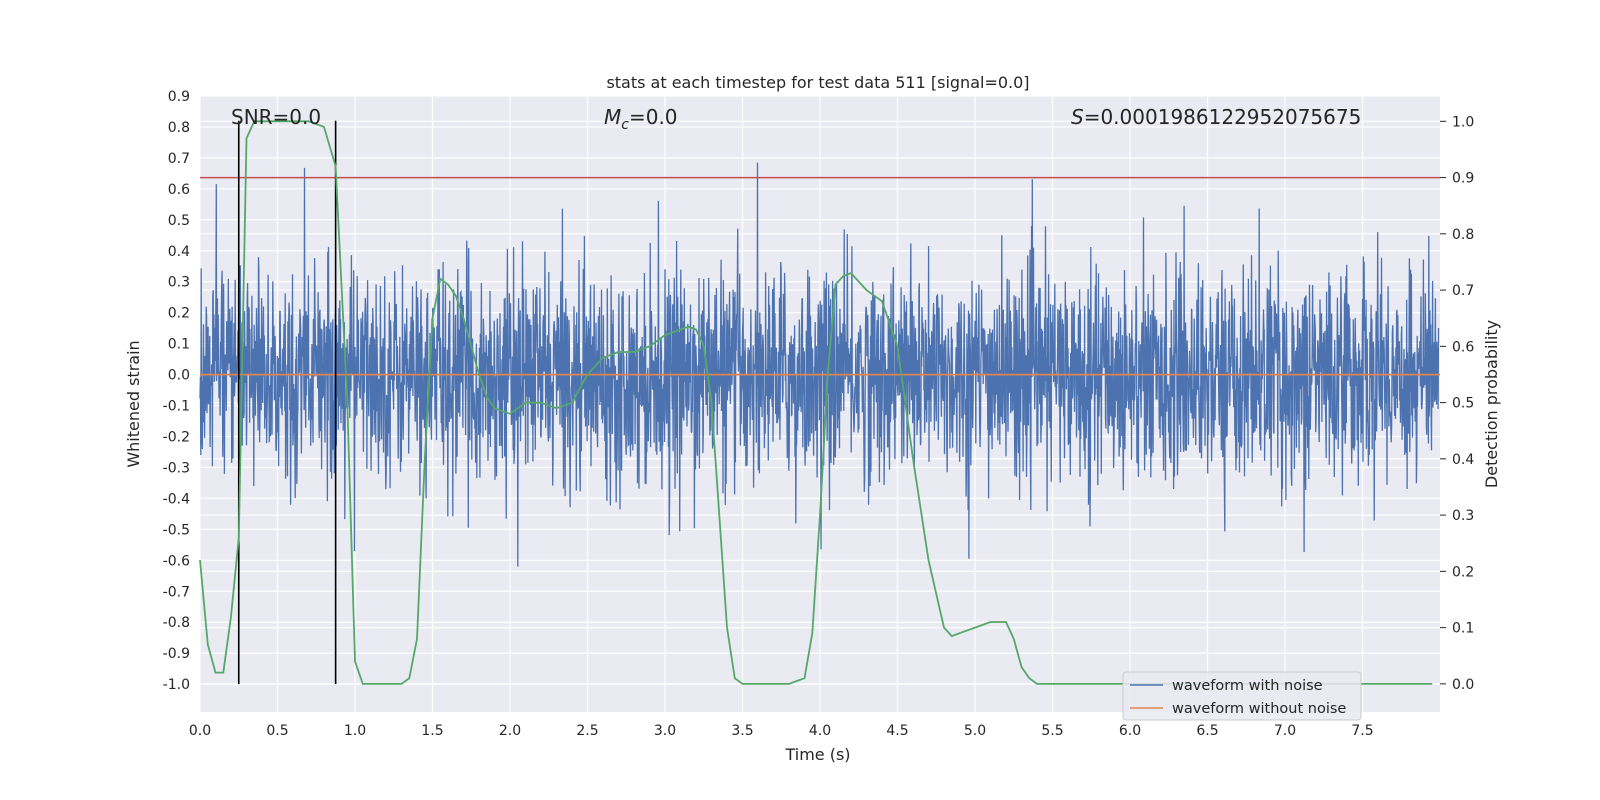 The image size is (1600, 800). I want to click on y-tick-label: 0.5, so click(179, 221).